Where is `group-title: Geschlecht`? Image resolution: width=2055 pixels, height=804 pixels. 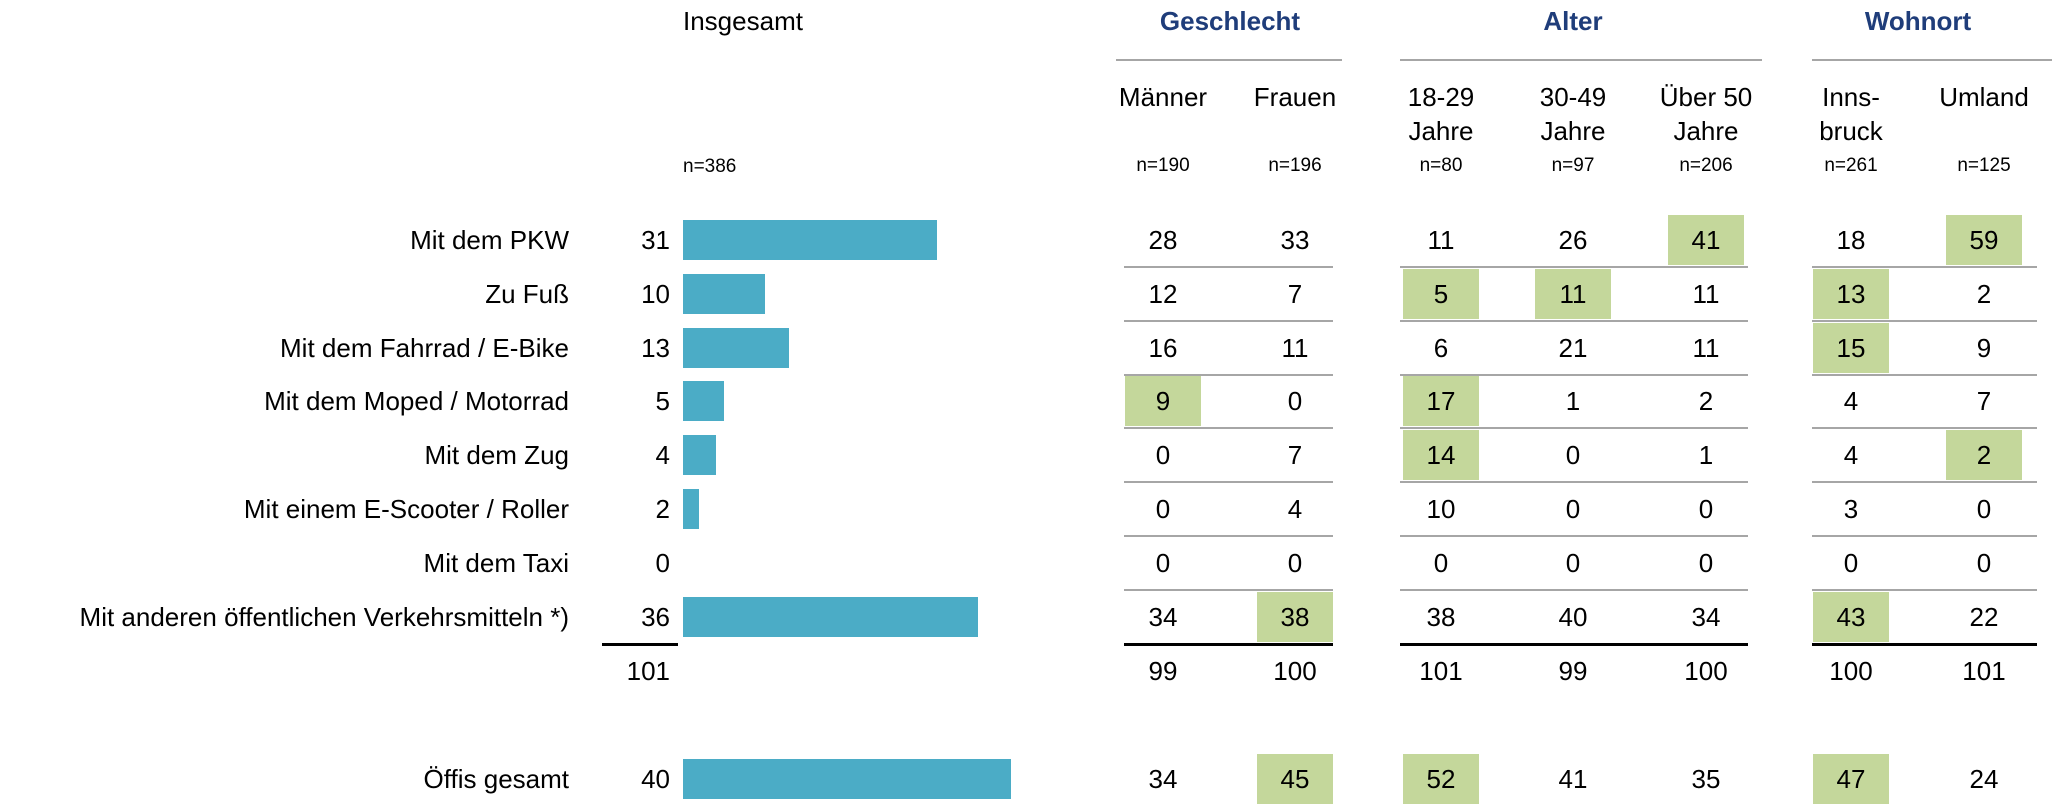
group-title: Geschlecht is located at coordinates (1230, 21).